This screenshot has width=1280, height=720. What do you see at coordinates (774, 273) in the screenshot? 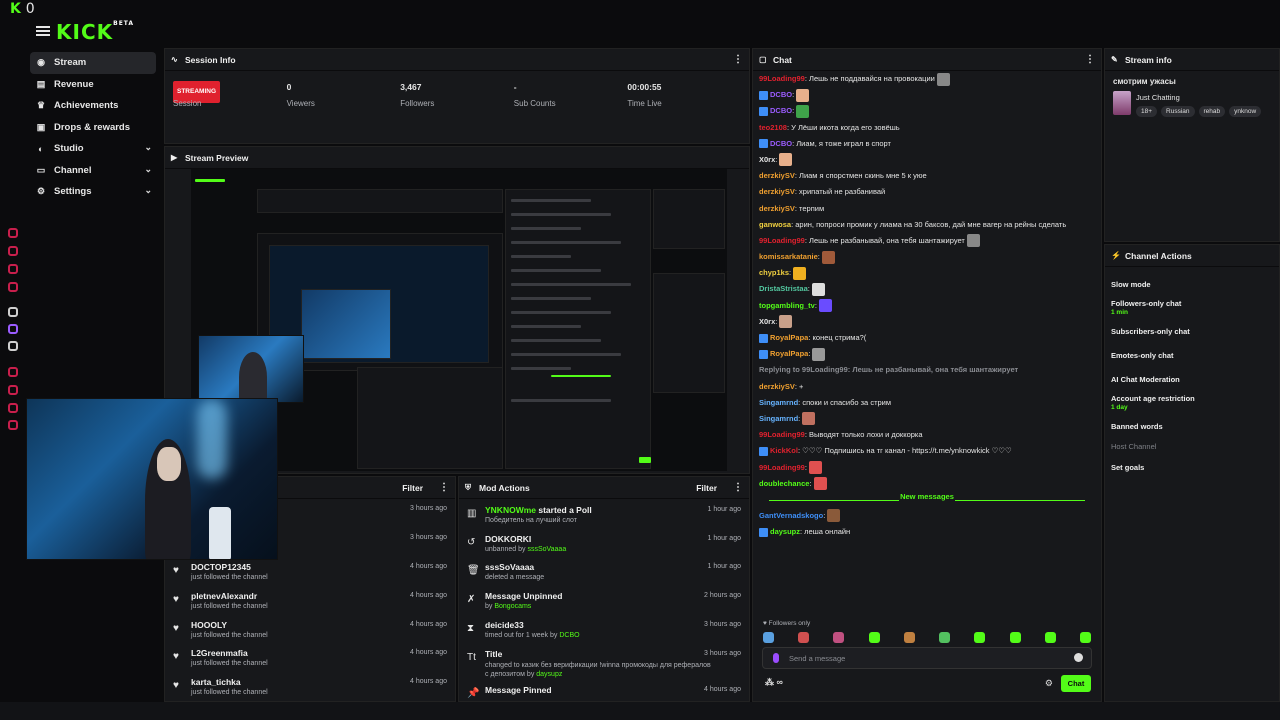
I see `chat-username: chyp1ks` at bounding box center [774, 273].